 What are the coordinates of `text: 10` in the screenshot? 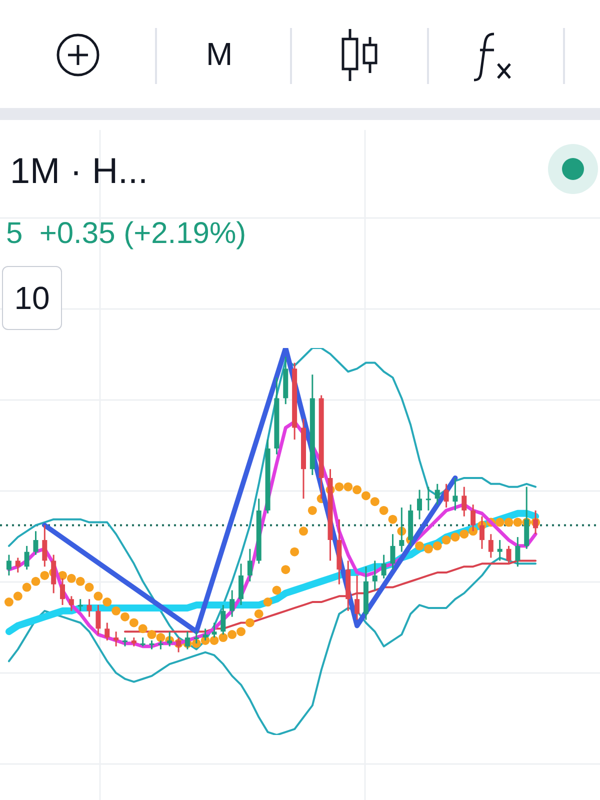 It's located at (32, 298).